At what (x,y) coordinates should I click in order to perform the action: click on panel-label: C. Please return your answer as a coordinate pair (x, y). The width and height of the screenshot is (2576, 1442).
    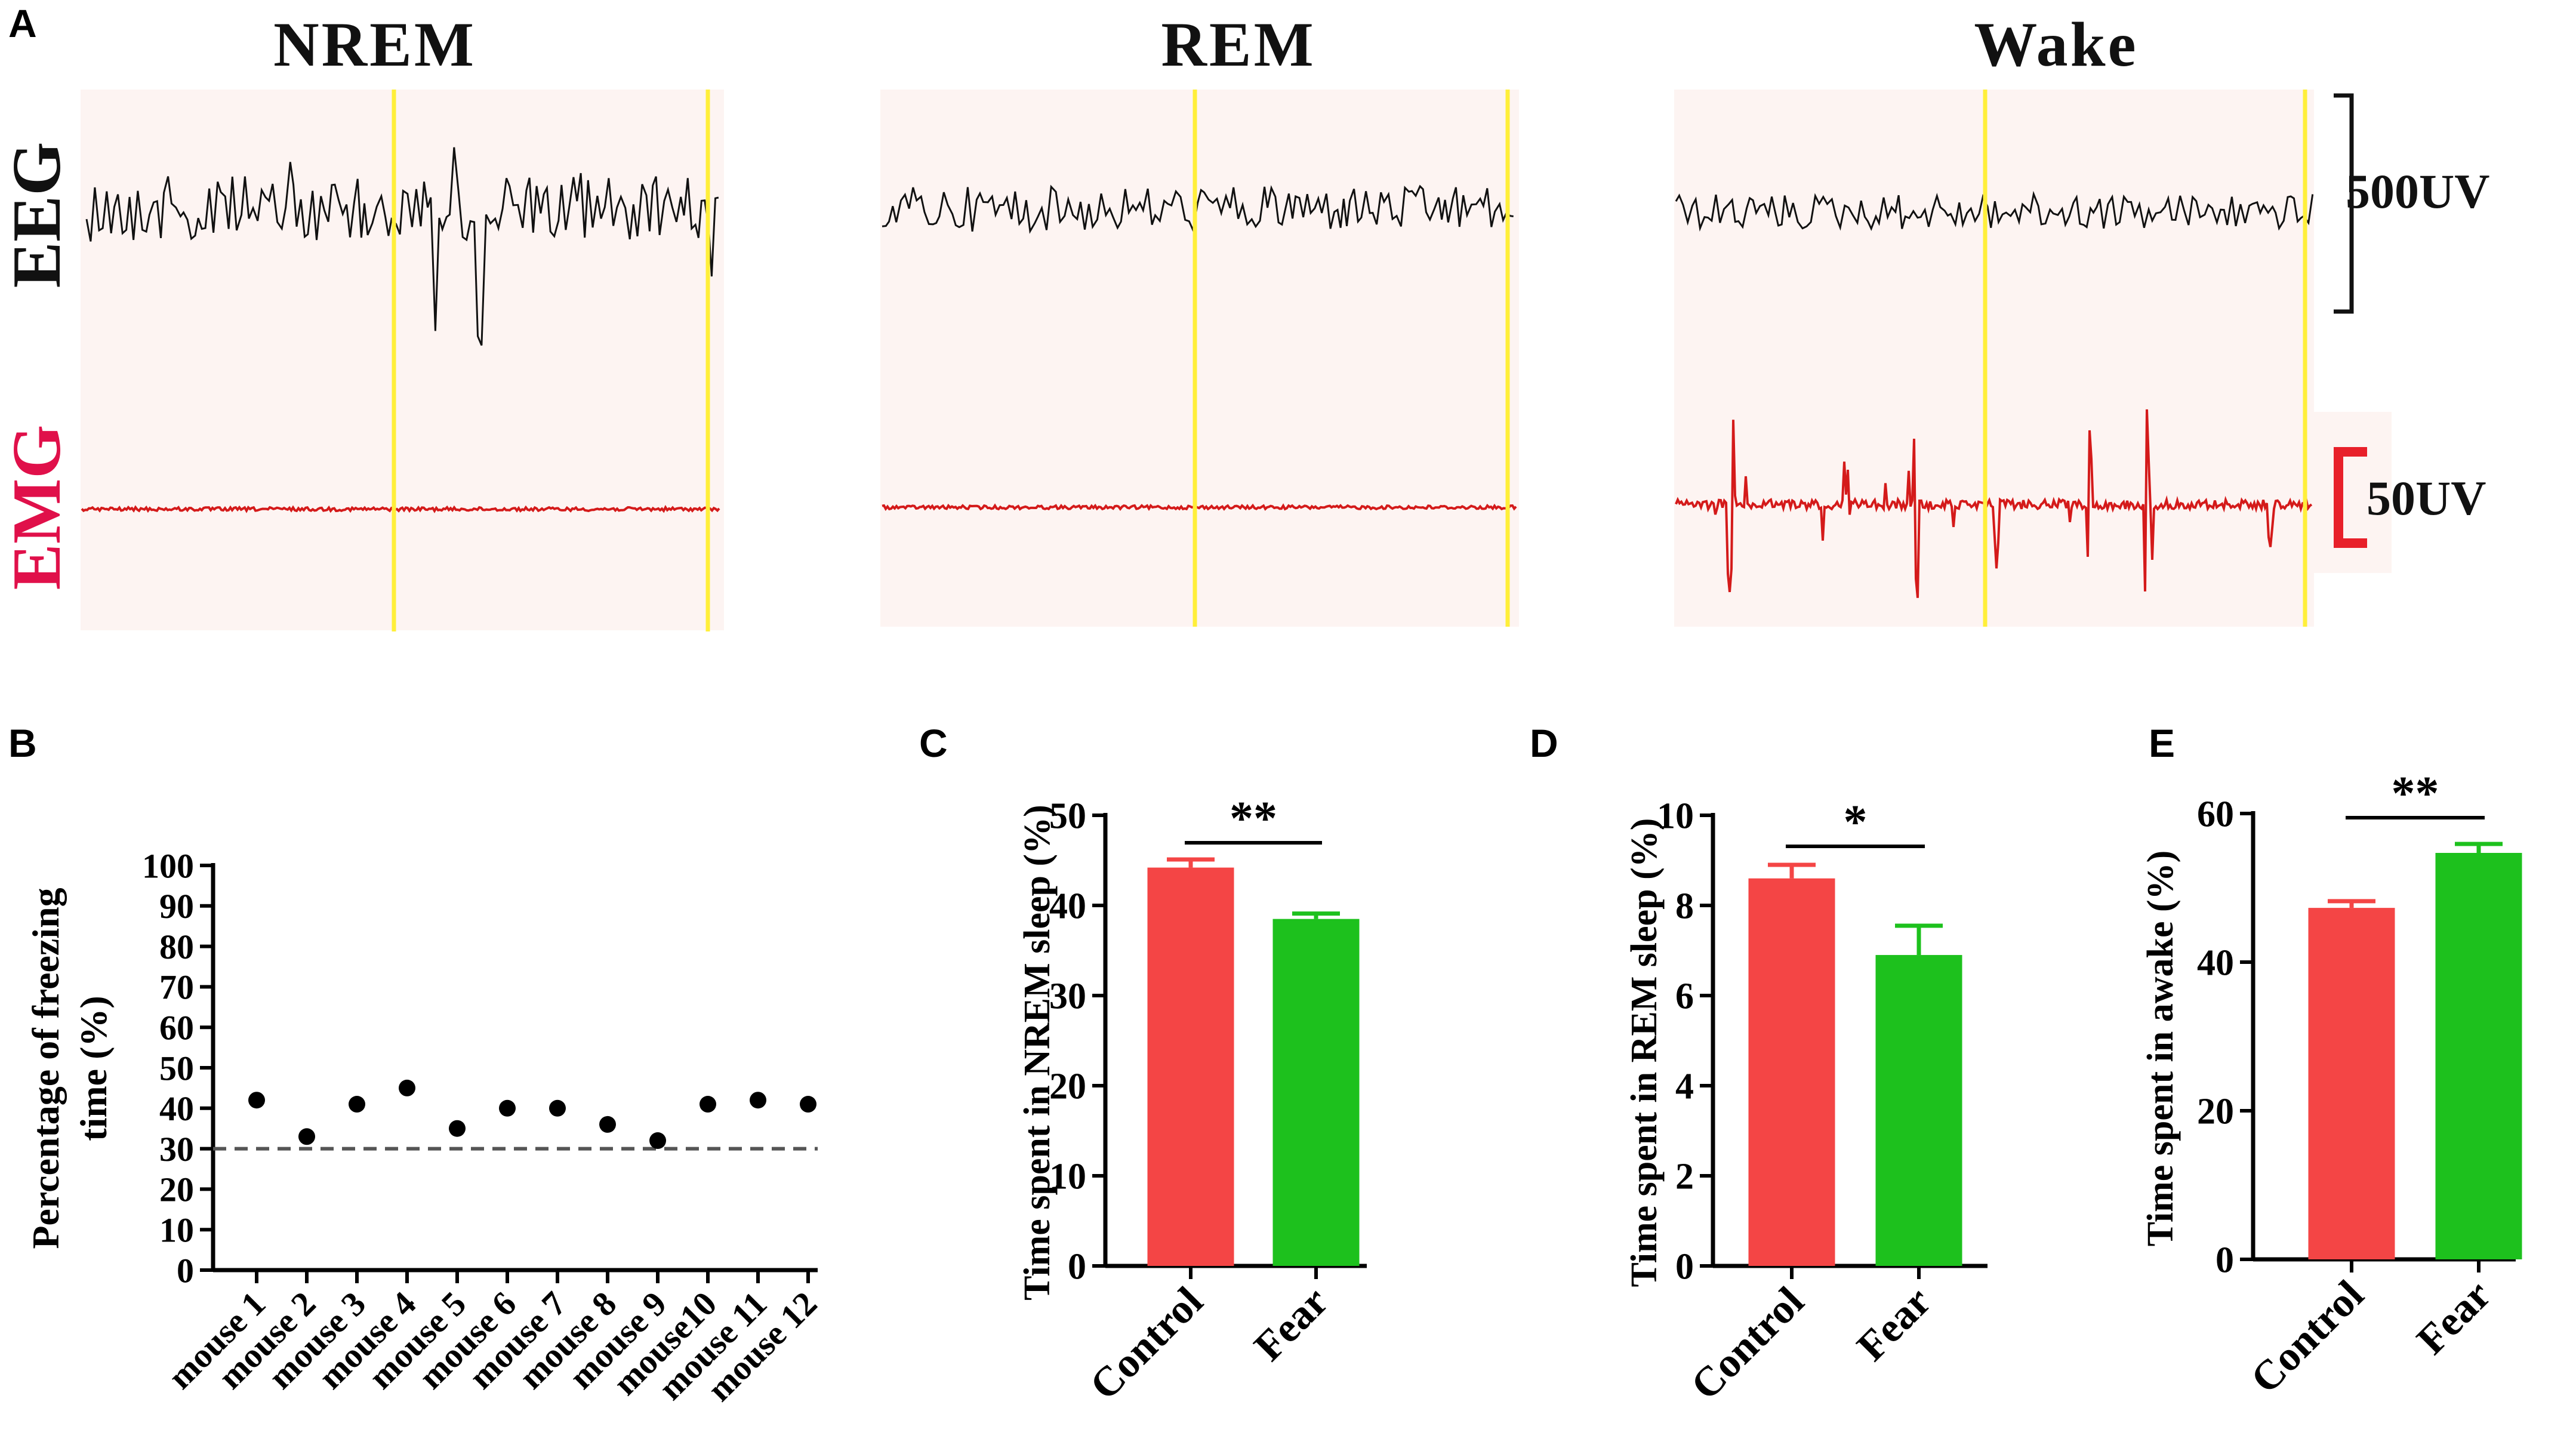
    Looking at the image, I should click on (933, 743).